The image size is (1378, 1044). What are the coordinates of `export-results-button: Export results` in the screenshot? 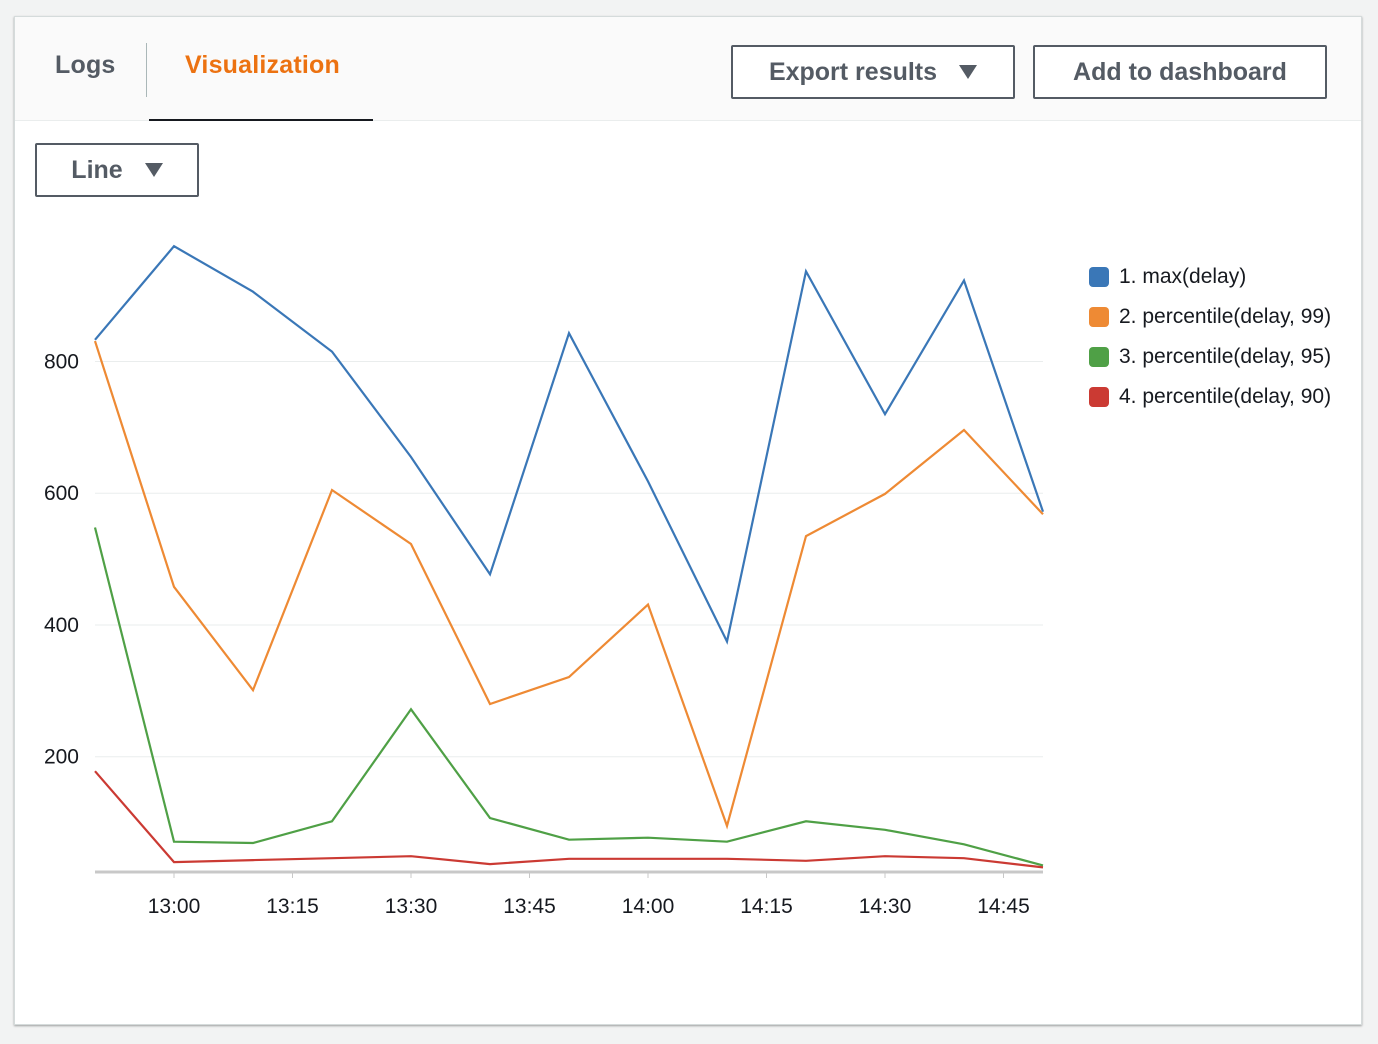 It's located at (873, 72).